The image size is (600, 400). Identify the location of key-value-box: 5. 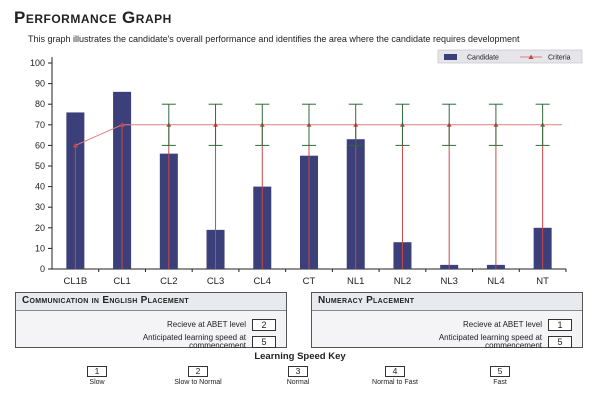
(500, 371).